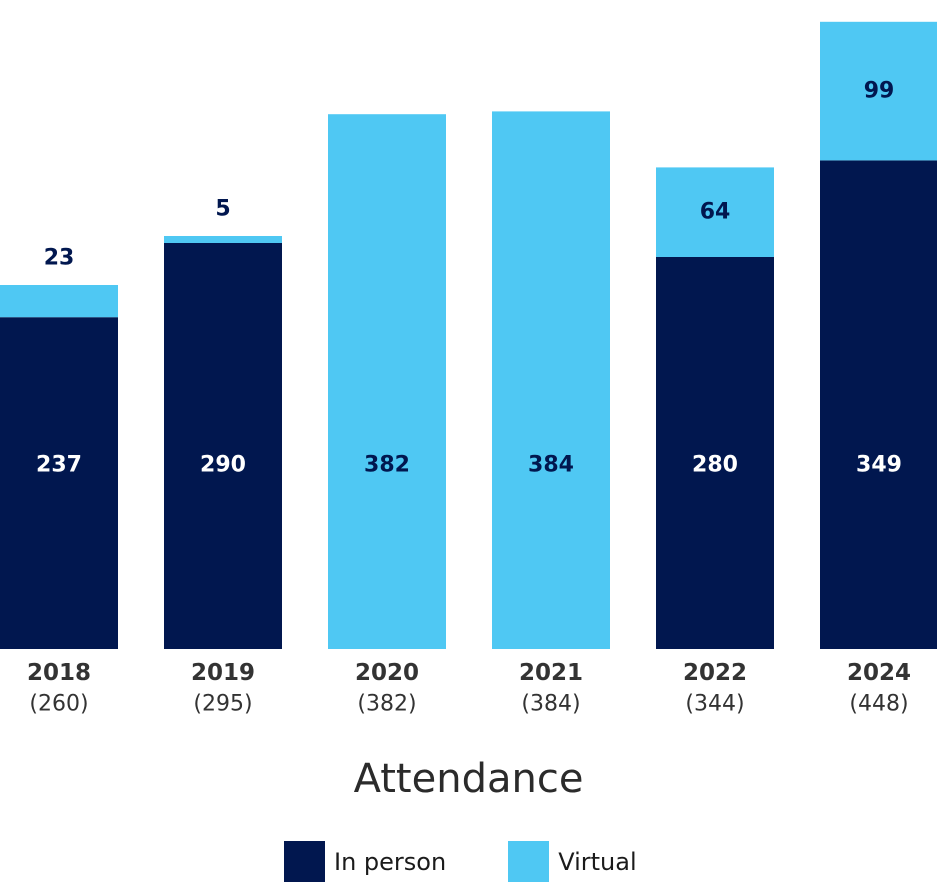 This screenshot has width=937, height=889. What do you see at coordinates (304, 861) in the screenshot?
I see `legend-swatch-in-person` at bounding box center [304, 861].